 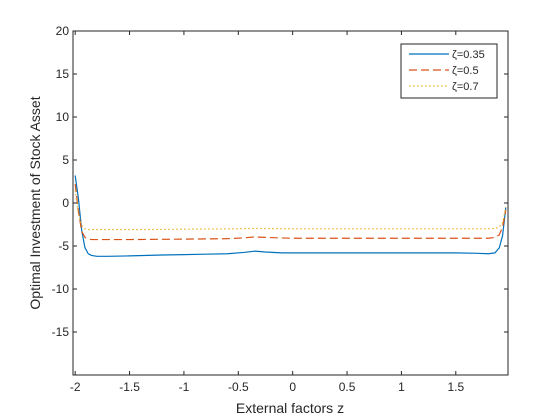 I want to click on legend-box, so click(x=449, y=71).